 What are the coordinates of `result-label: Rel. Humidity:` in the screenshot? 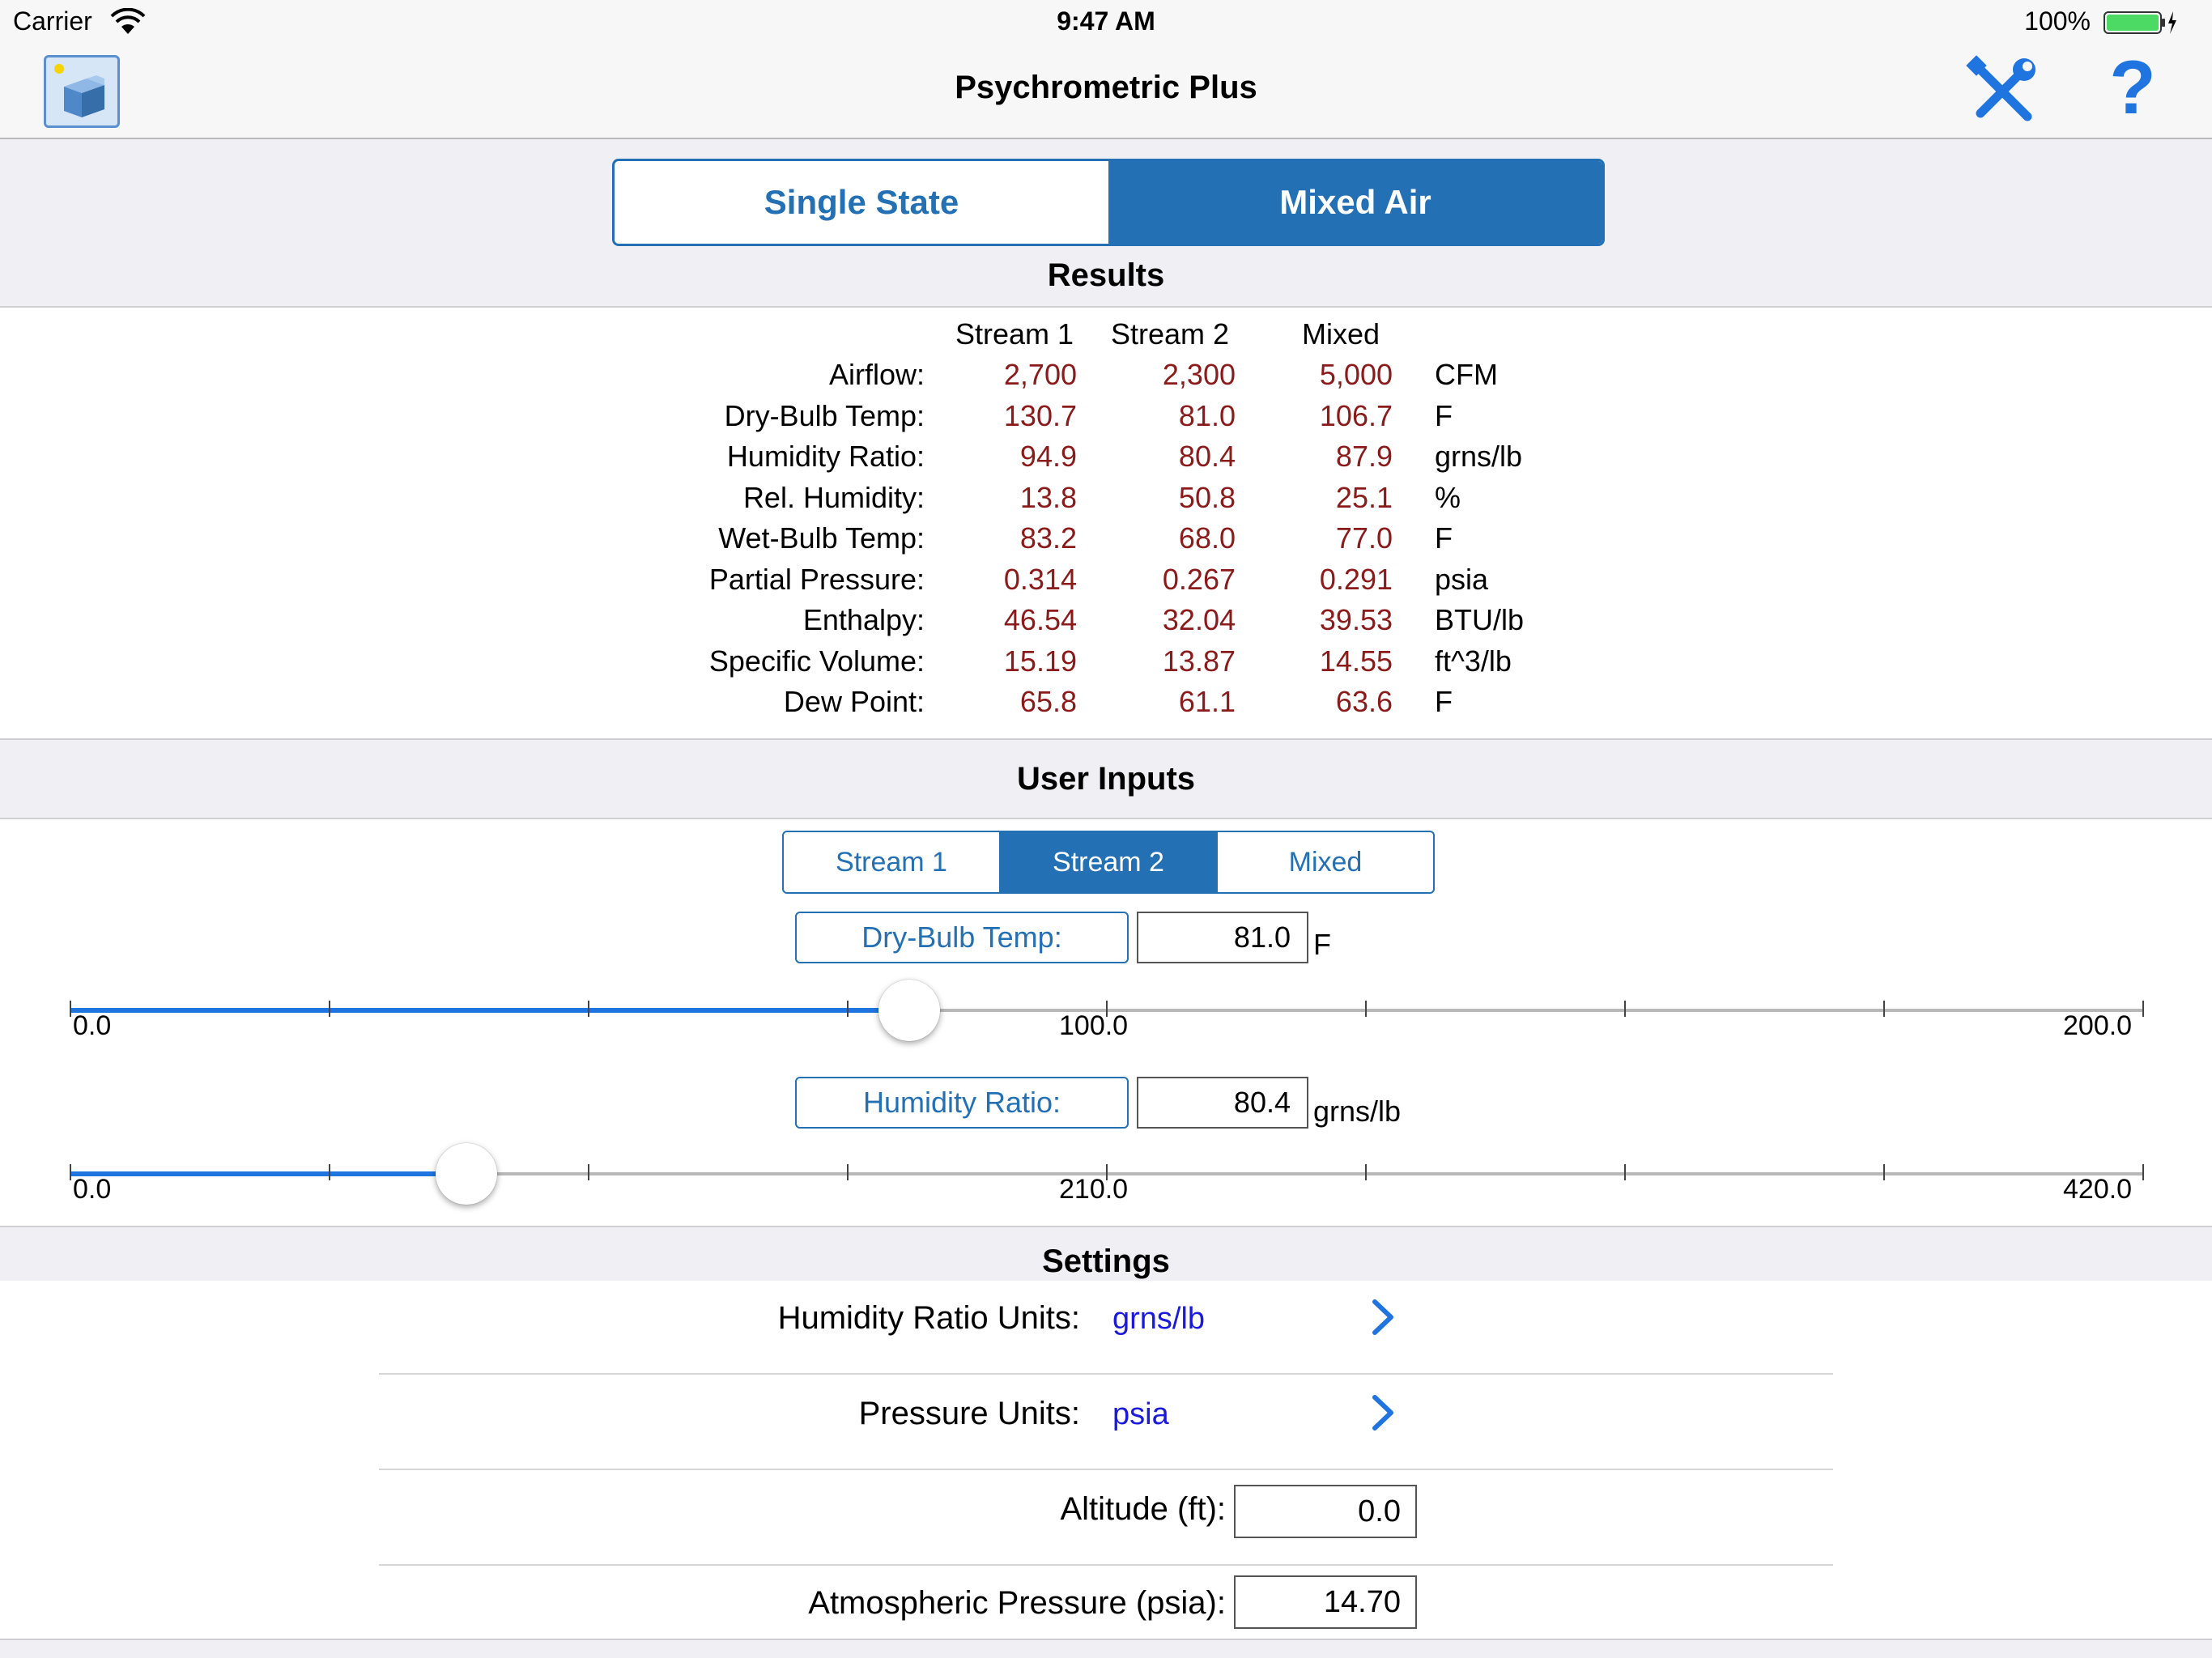 It's located at (834, 497).